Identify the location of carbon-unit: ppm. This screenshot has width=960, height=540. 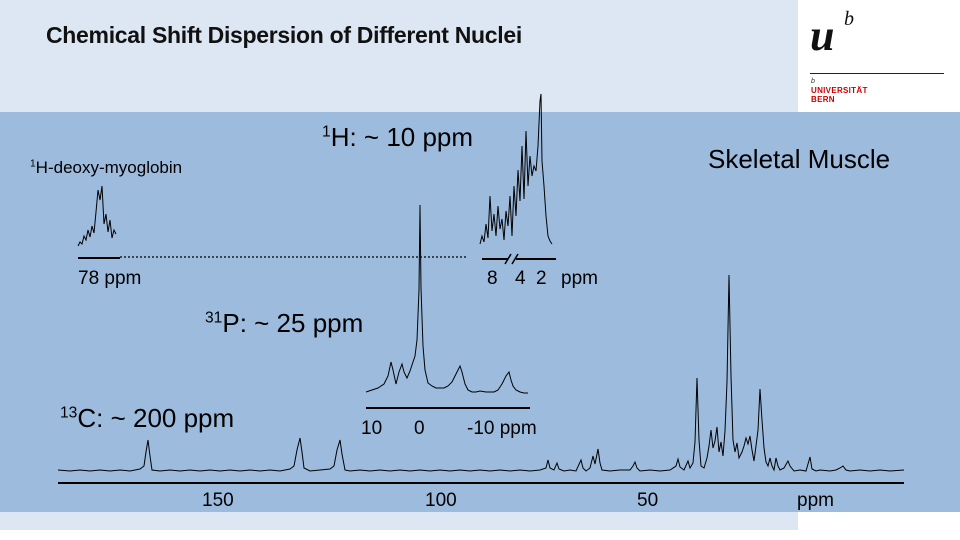
(815, 500).